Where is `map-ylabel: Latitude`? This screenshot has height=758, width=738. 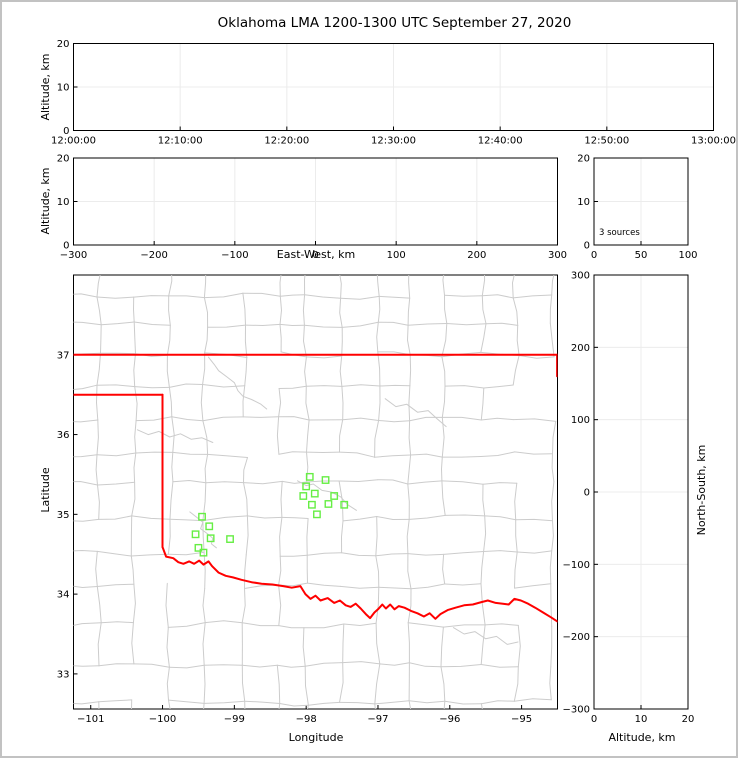
map-ylabel: Latitude is located at coordinates (45, 490).